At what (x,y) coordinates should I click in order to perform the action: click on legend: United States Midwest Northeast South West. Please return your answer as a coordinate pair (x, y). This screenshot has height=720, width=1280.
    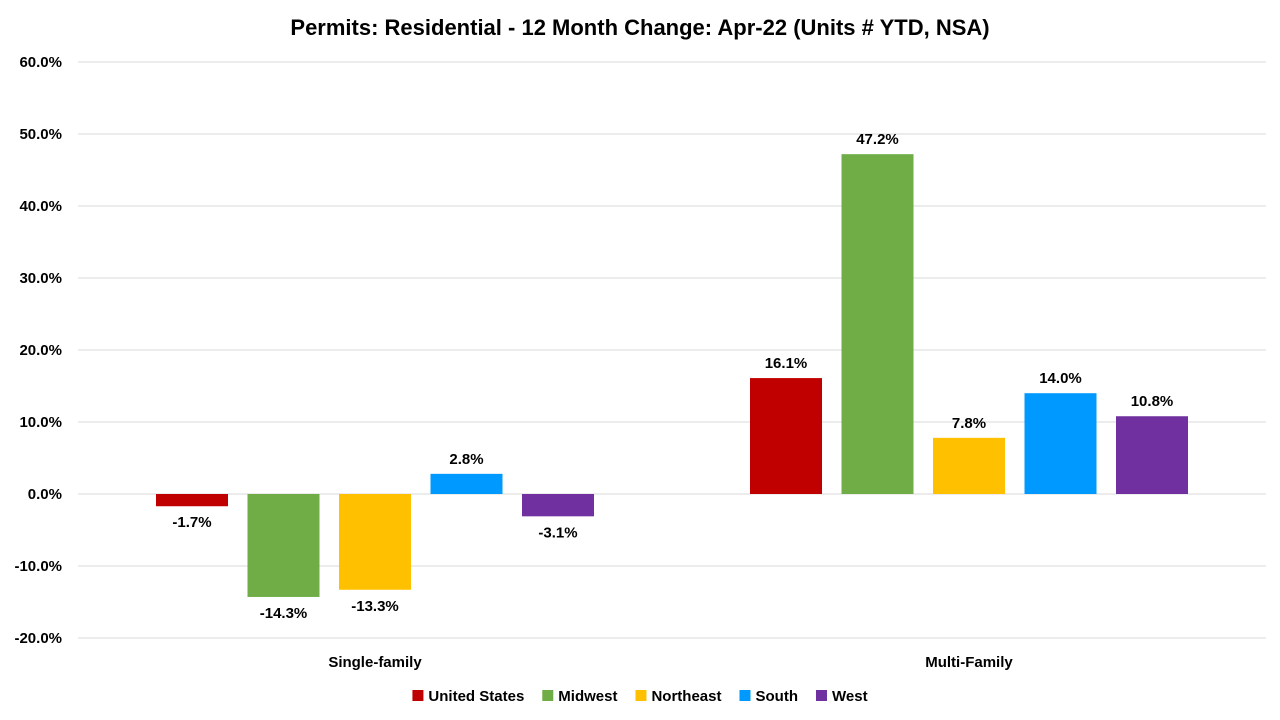
    Looking at the image, I should click on (640, 696).